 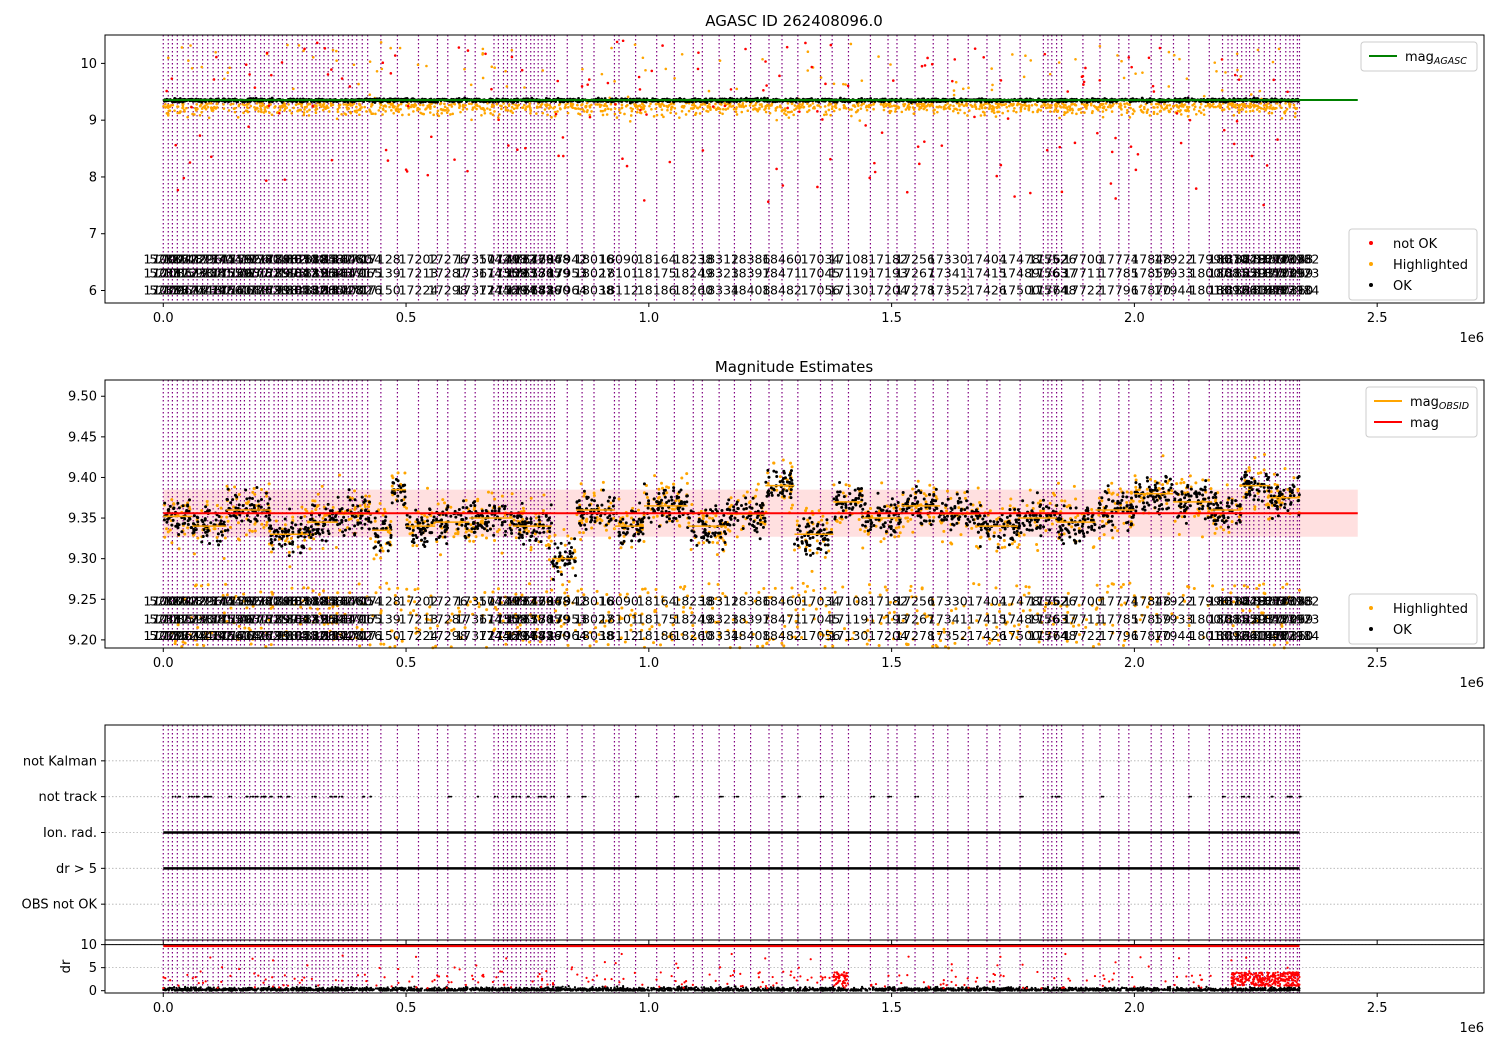 What do you see at coordinates (782, 290) in the screenshot?
I see `obsid-label: 18482` at bounding box center [782, 290].